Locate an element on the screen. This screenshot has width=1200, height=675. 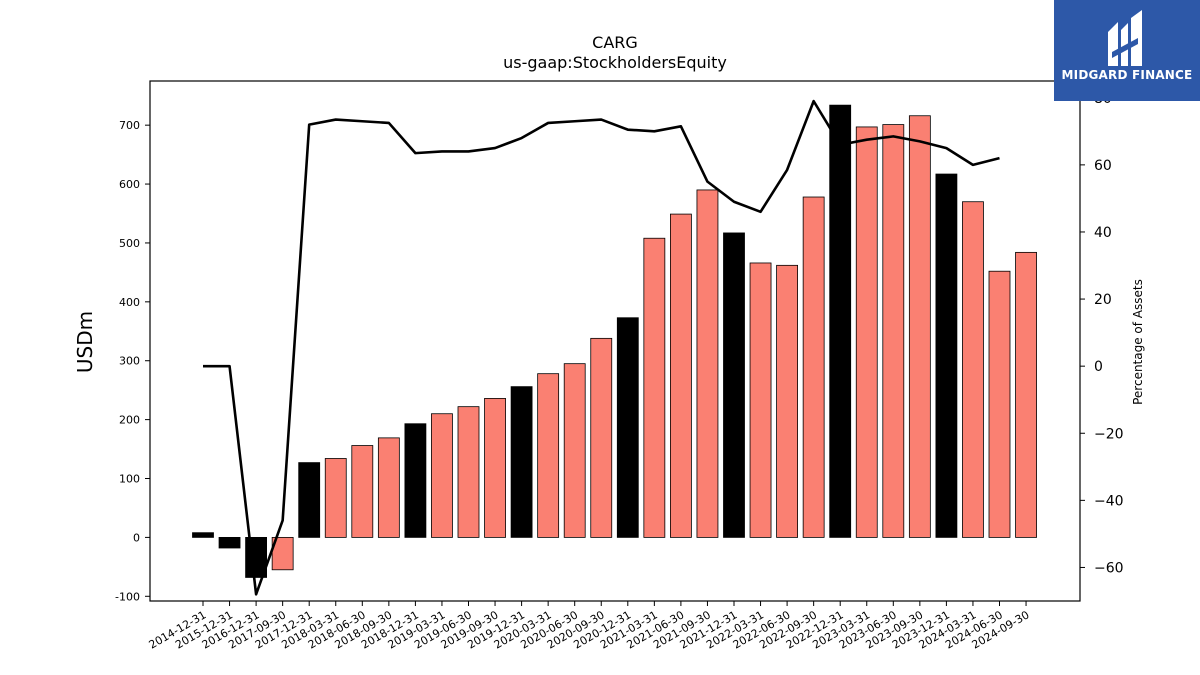
chart-title: CARG is located at coordinates (615, 42).